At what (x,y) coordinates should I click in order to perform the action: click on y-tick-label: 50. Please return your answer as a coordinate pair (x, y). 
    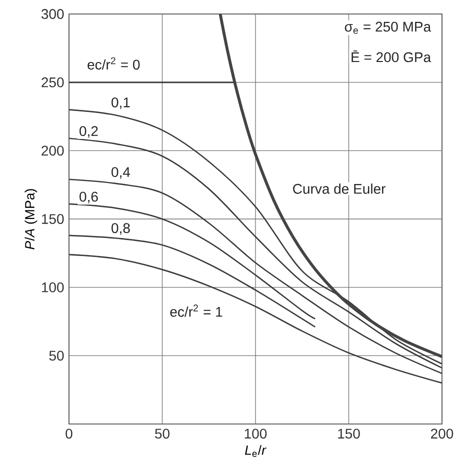
    Looking at the image, I should click on (56, 355).